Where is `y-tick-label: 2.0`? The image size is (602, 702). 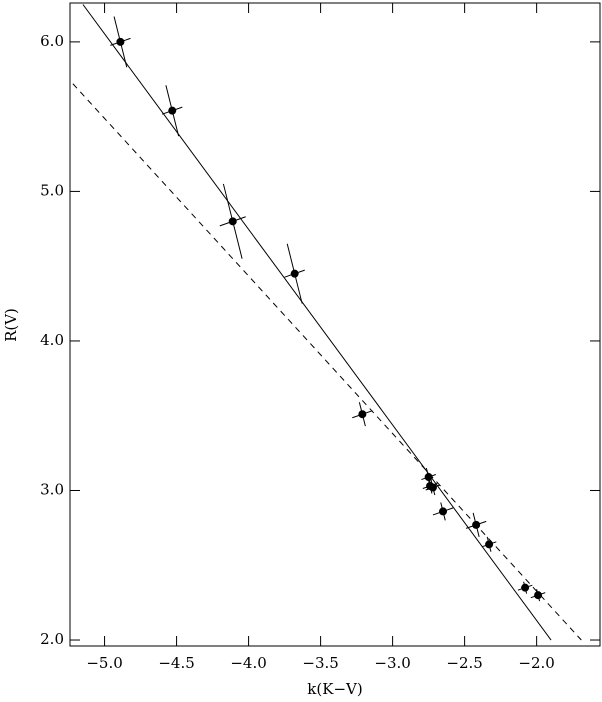 y-tick-label: 2.0 is located at coordinates (52, 639).